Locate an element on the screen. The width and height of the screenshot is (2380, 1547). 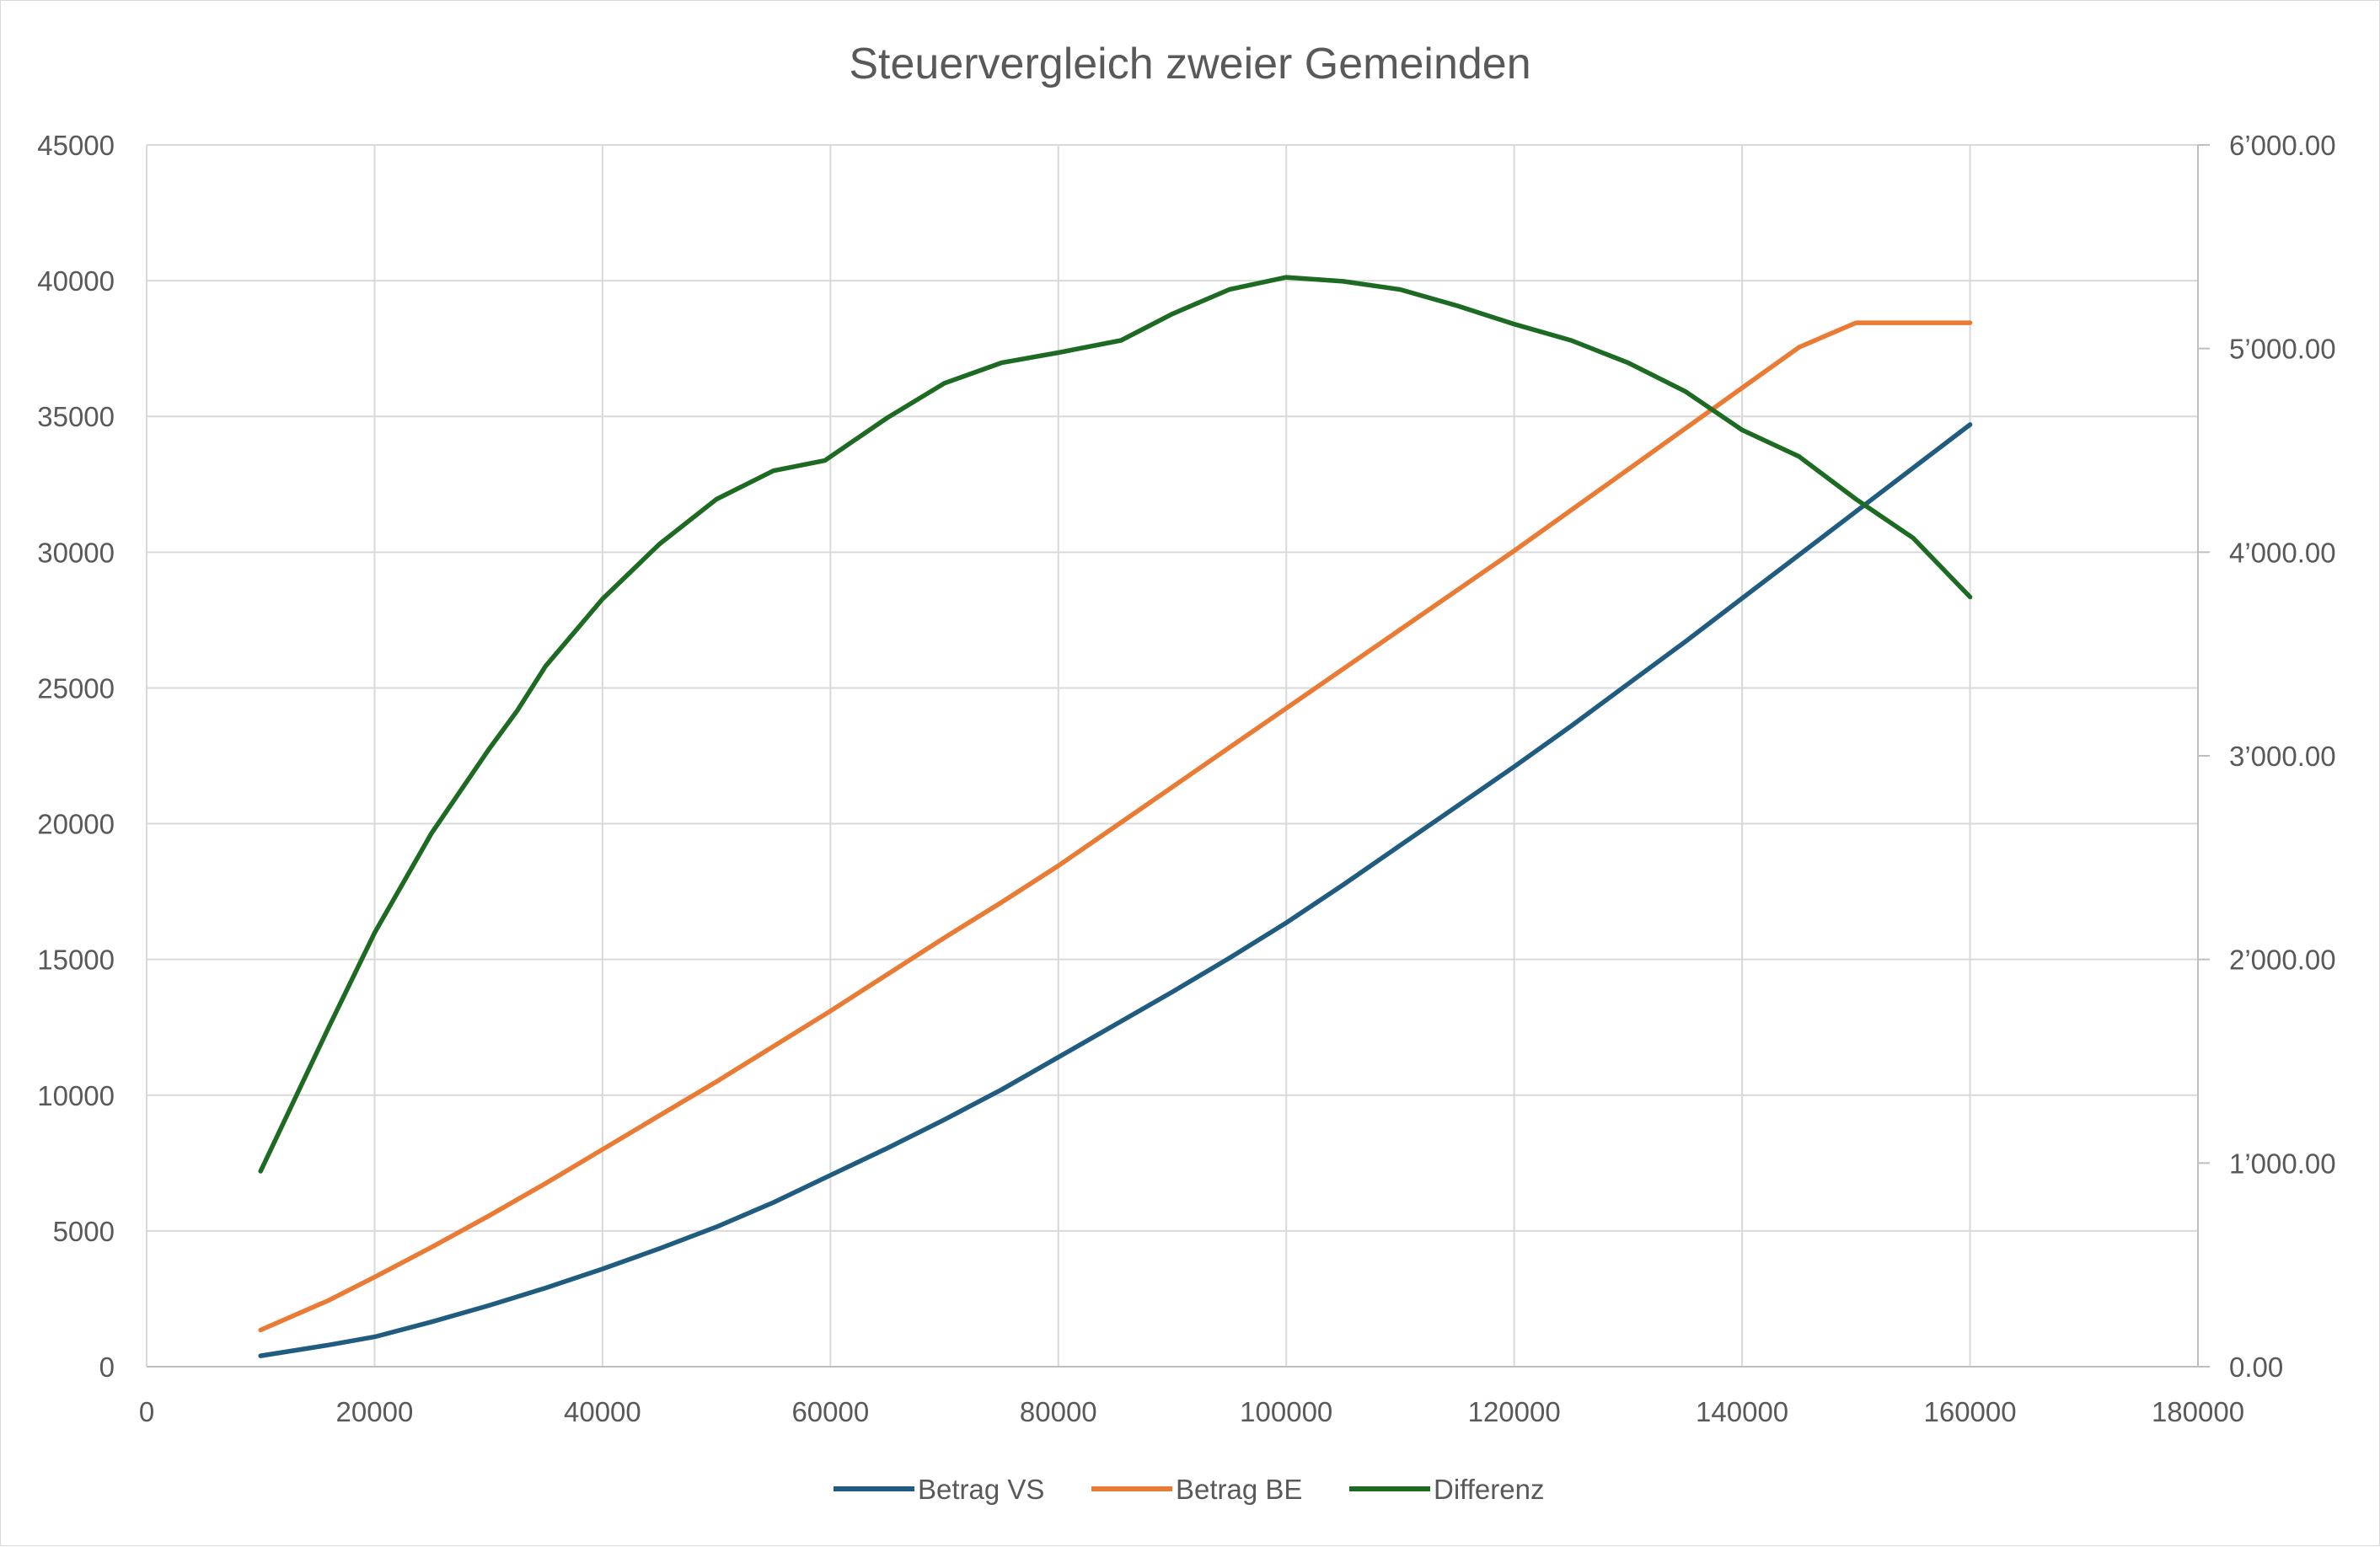
x-tick-label: 100000 is located at coordinates (1286, 1411).